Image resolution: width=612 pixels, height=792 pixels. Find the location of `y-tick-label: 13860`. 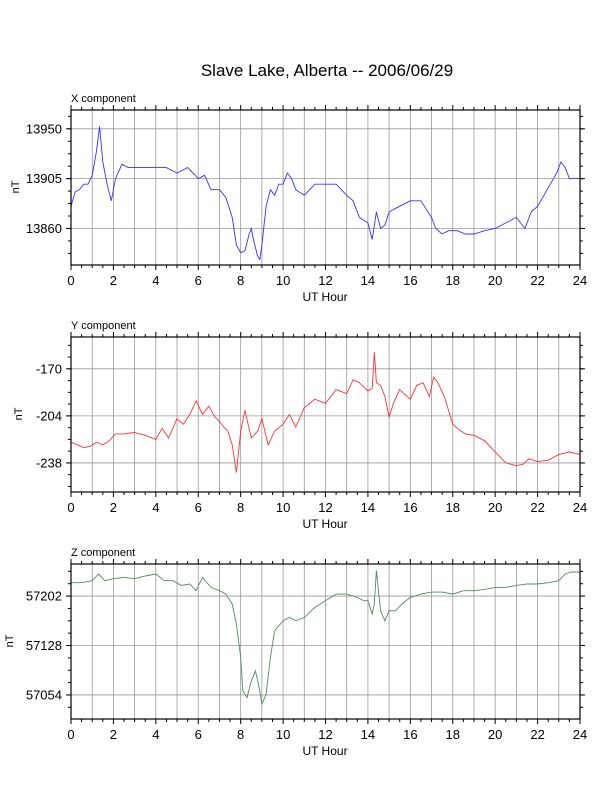

y-tick-label: 13860 is located at coordinates (44, 228).